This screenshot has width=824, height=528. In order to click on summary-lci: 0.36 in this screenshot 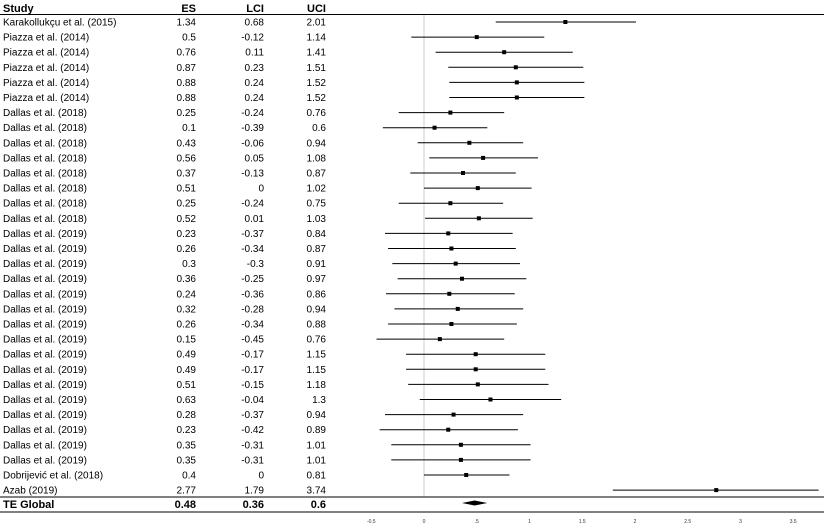, I will do `click(253, 505)`.